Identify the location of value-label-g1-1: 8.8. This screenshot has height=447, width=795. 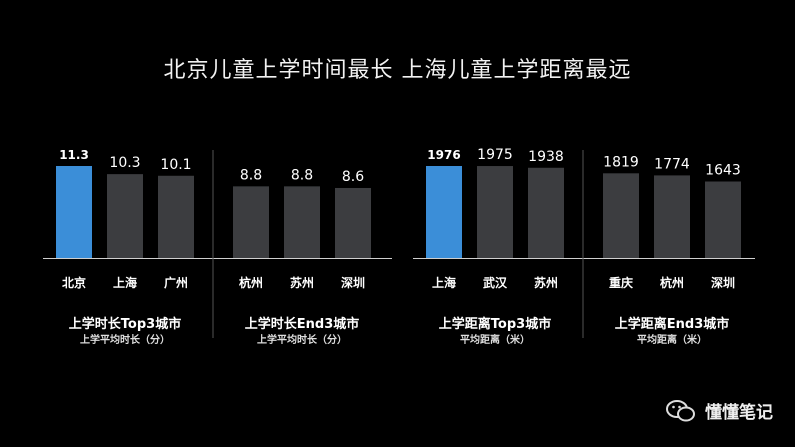
(302, 175).